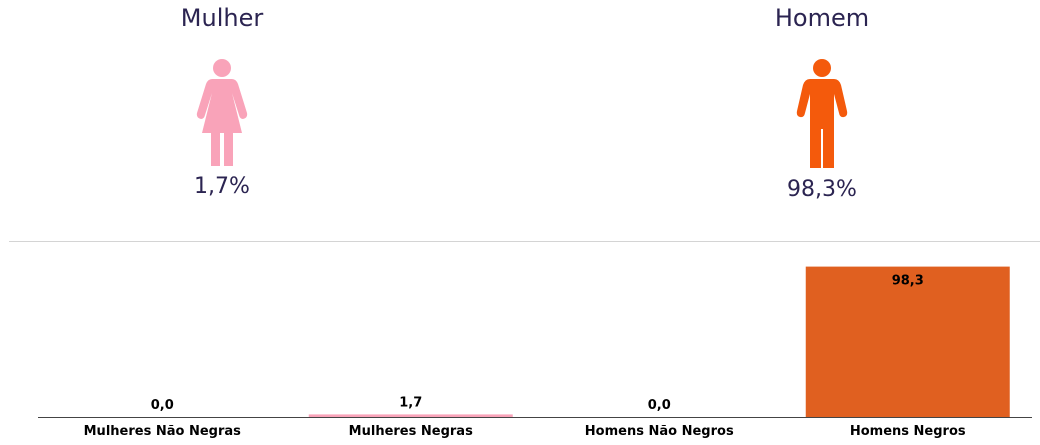  What do you see at coordinates (524, 241) in the screenshot?
I see `section-divider` at bounding box center [524, 241].